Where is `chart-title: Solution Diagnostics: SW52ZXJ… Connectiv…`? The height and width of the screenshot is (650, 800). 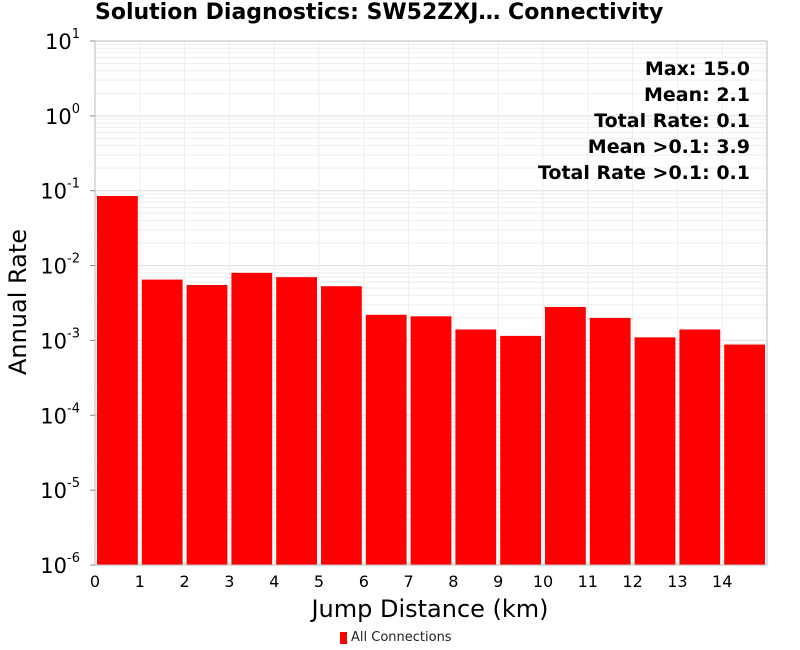 chart-title: Solution Diagnostics: SW52ZXJ… Connectiv… is located at coordinates (379, 12).